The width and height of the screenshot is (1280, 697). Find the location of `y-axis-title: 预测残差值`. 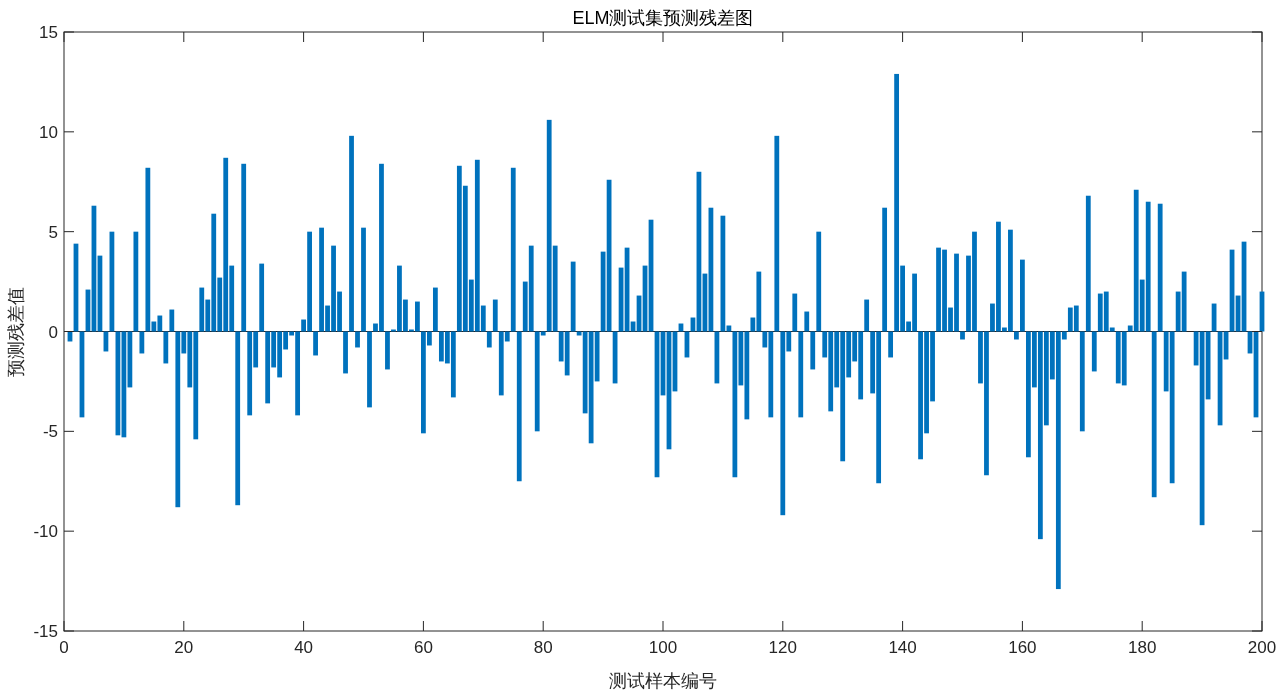

y-axis-title: 预测残差值 is located at coordinates (16, 331).